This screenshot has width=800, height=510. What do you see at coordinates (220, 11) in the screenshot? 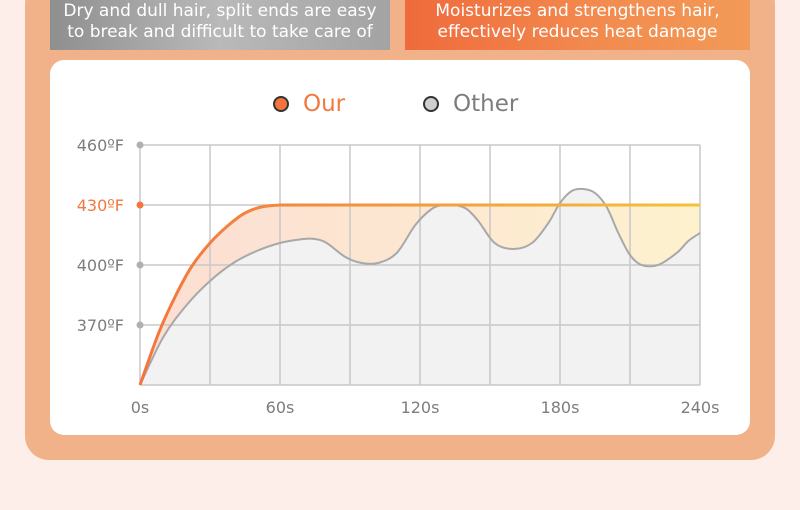
I see `other-banner-line-1: Dry and dull hair, split ends are easy` at bounding box center [220, 11].